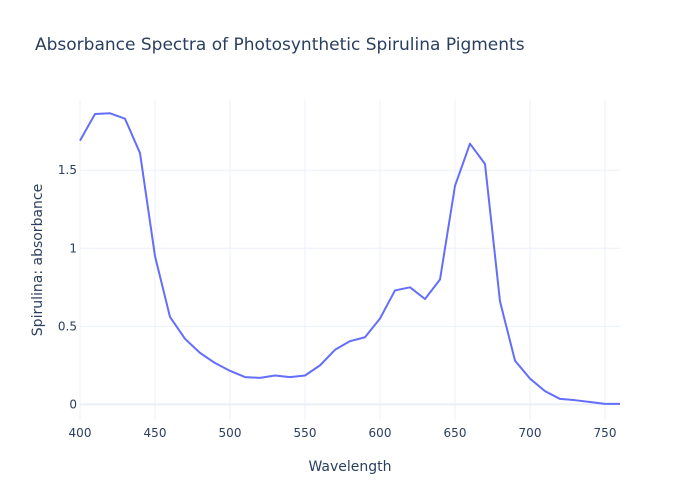 Image resolution: width=700 pixels, height=500 pixels. What do you see at coordinates (67, 326) in the screenshot?
I see `y-tick-label: 0.5` at bounding box center [67, 326].